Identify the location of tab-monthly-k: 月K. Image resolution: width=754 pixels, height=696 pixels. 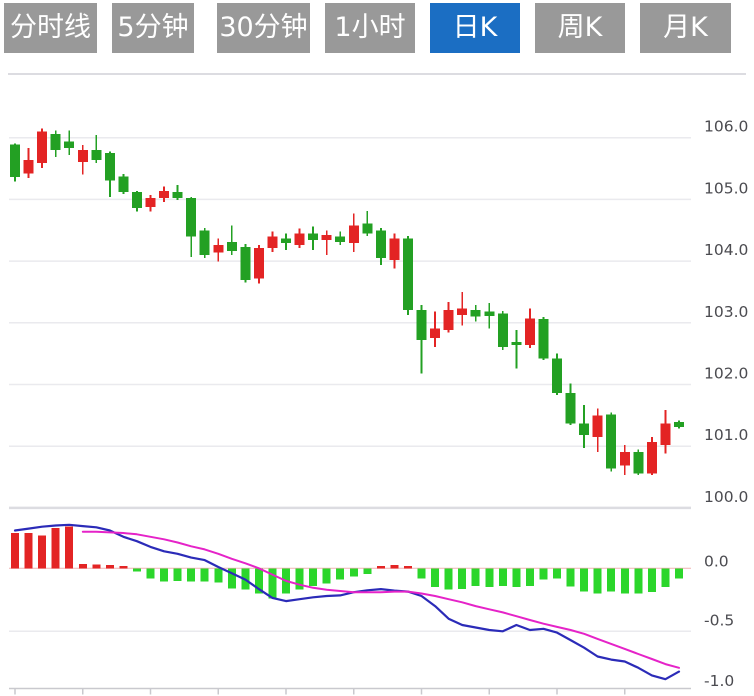
(685, 28).